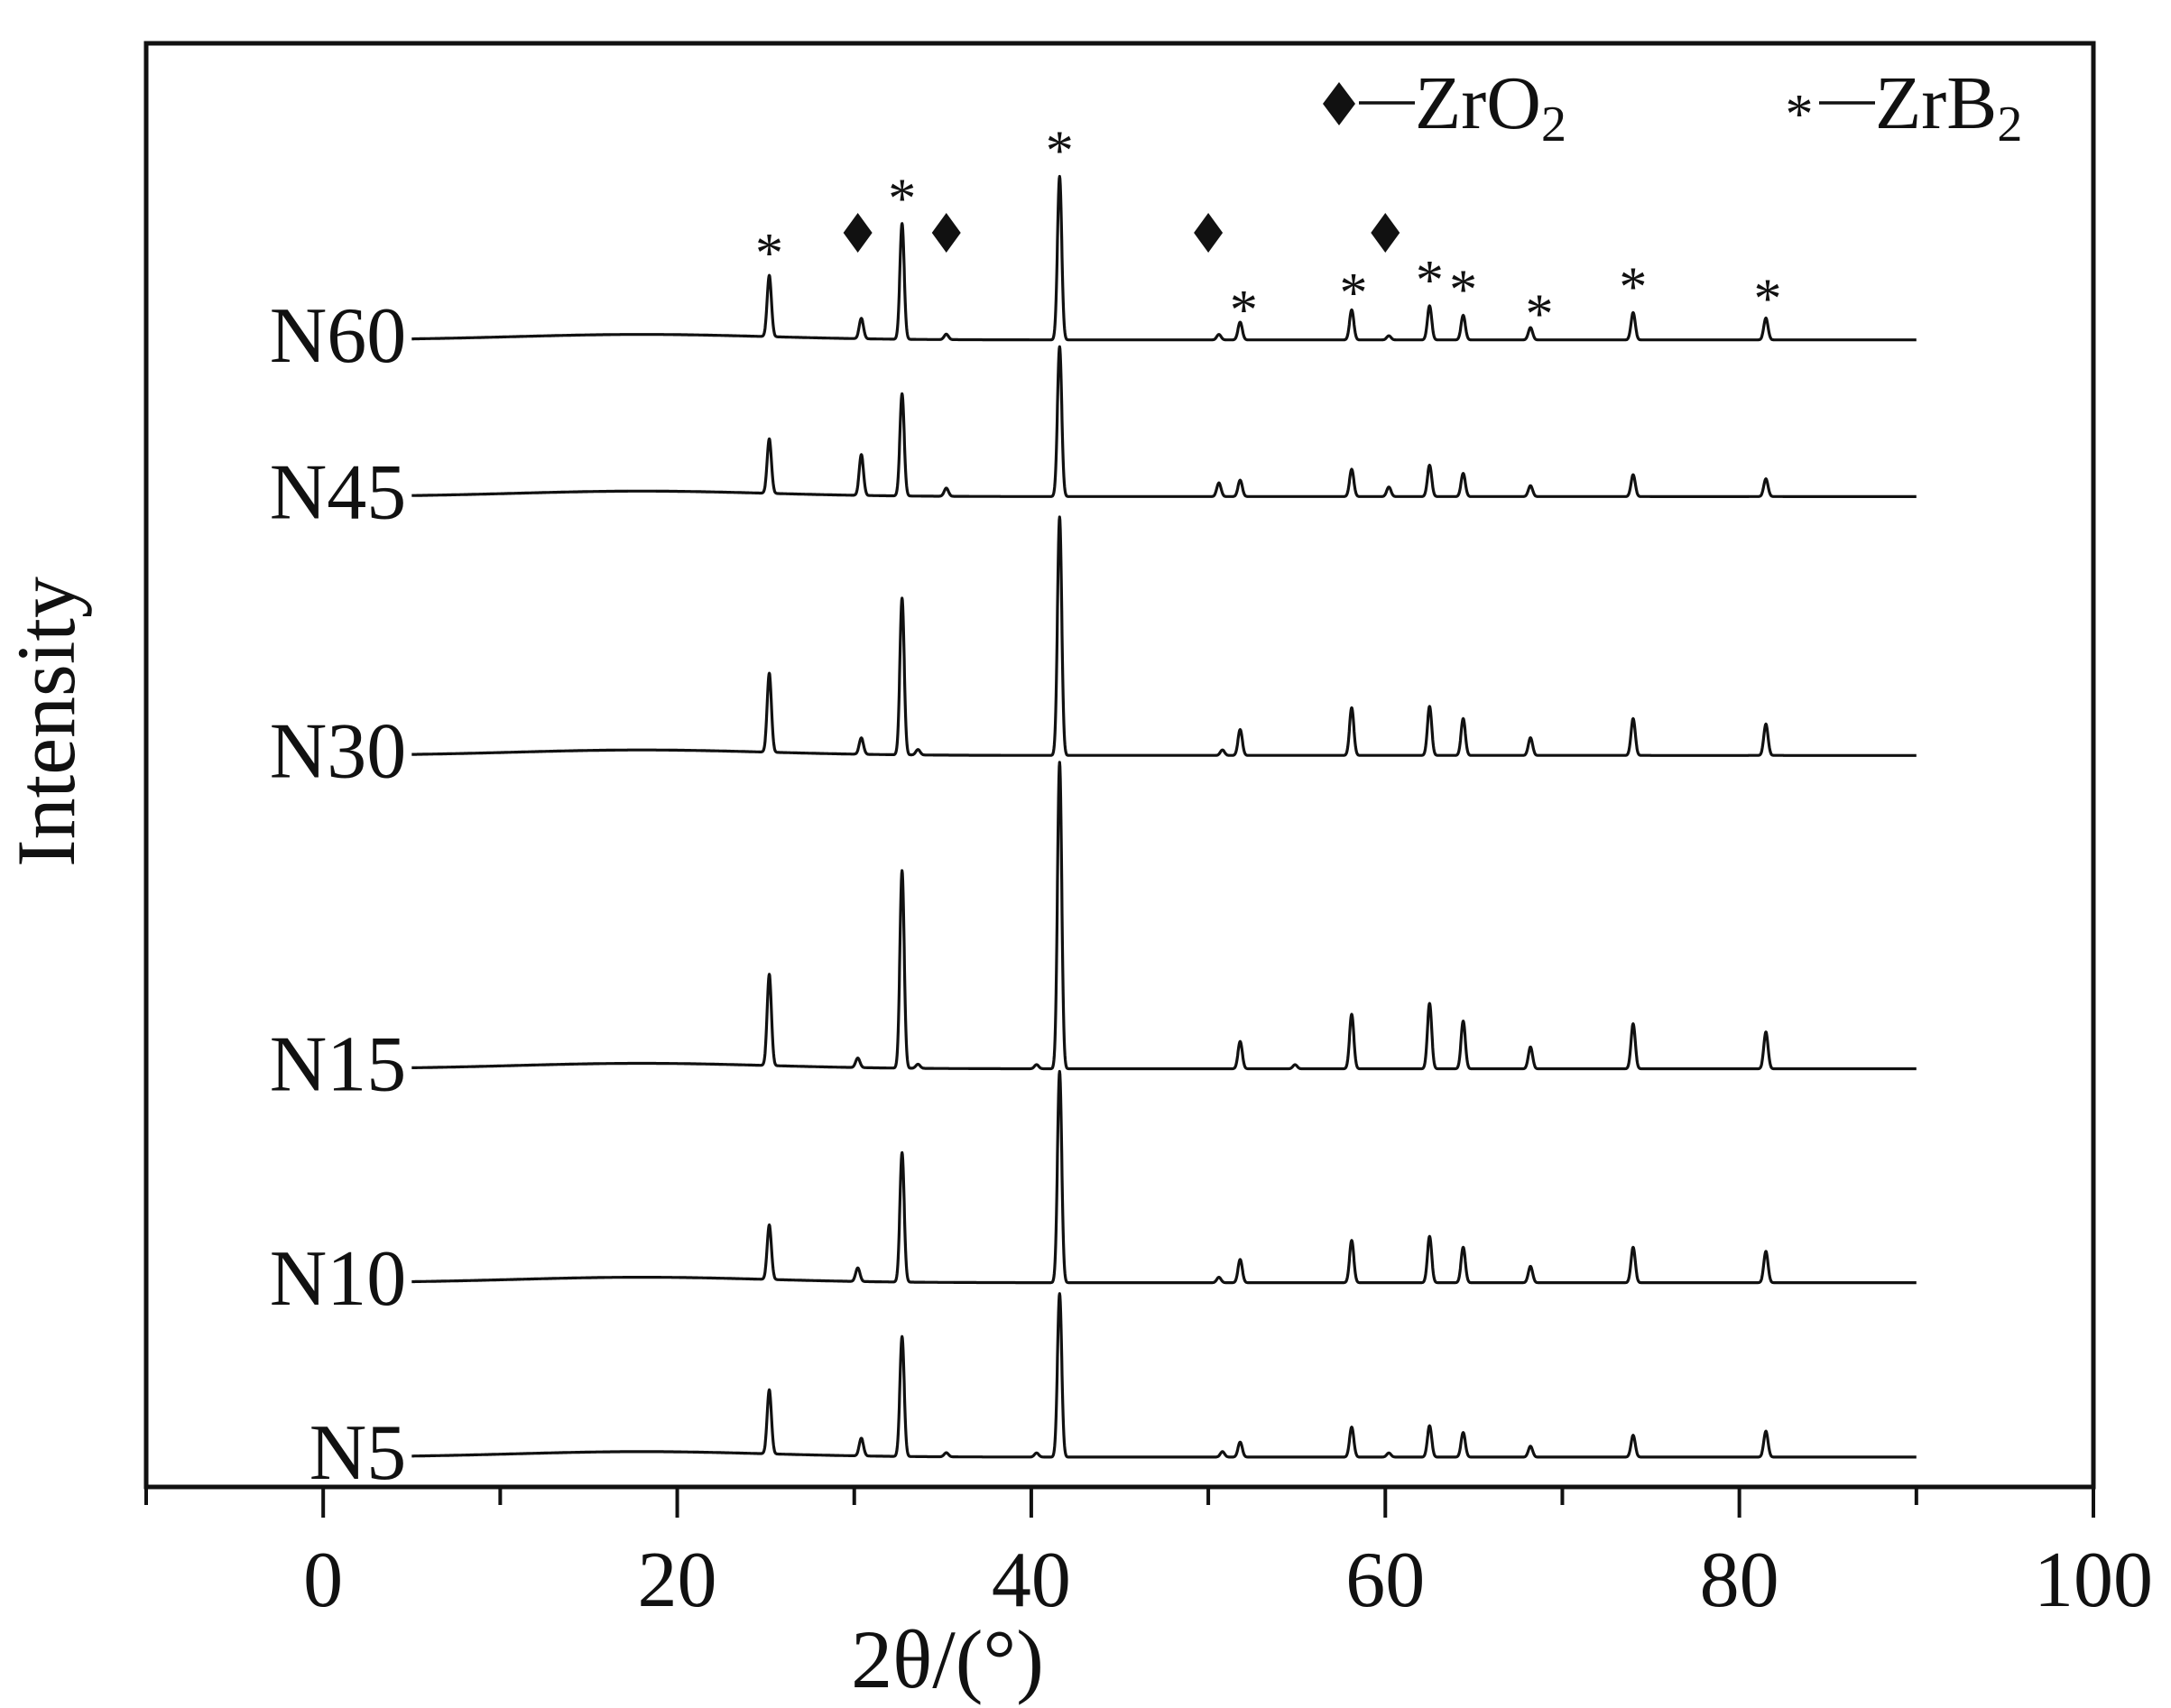 The image size is (2171, 1708). I want to click on series-line-n10, so click(1164, 1177).